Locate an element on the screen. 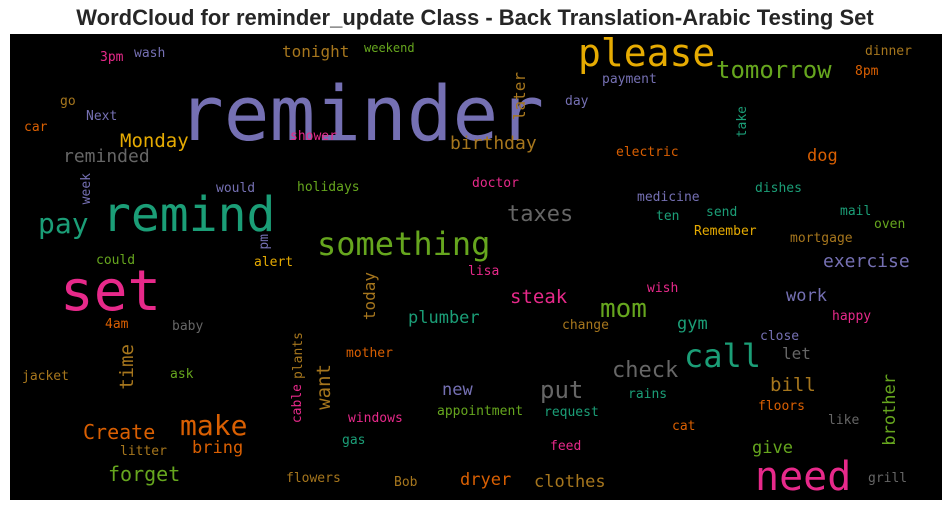 The image size is (950, 511). word-brother: brother is located at coordinates (890, 410).